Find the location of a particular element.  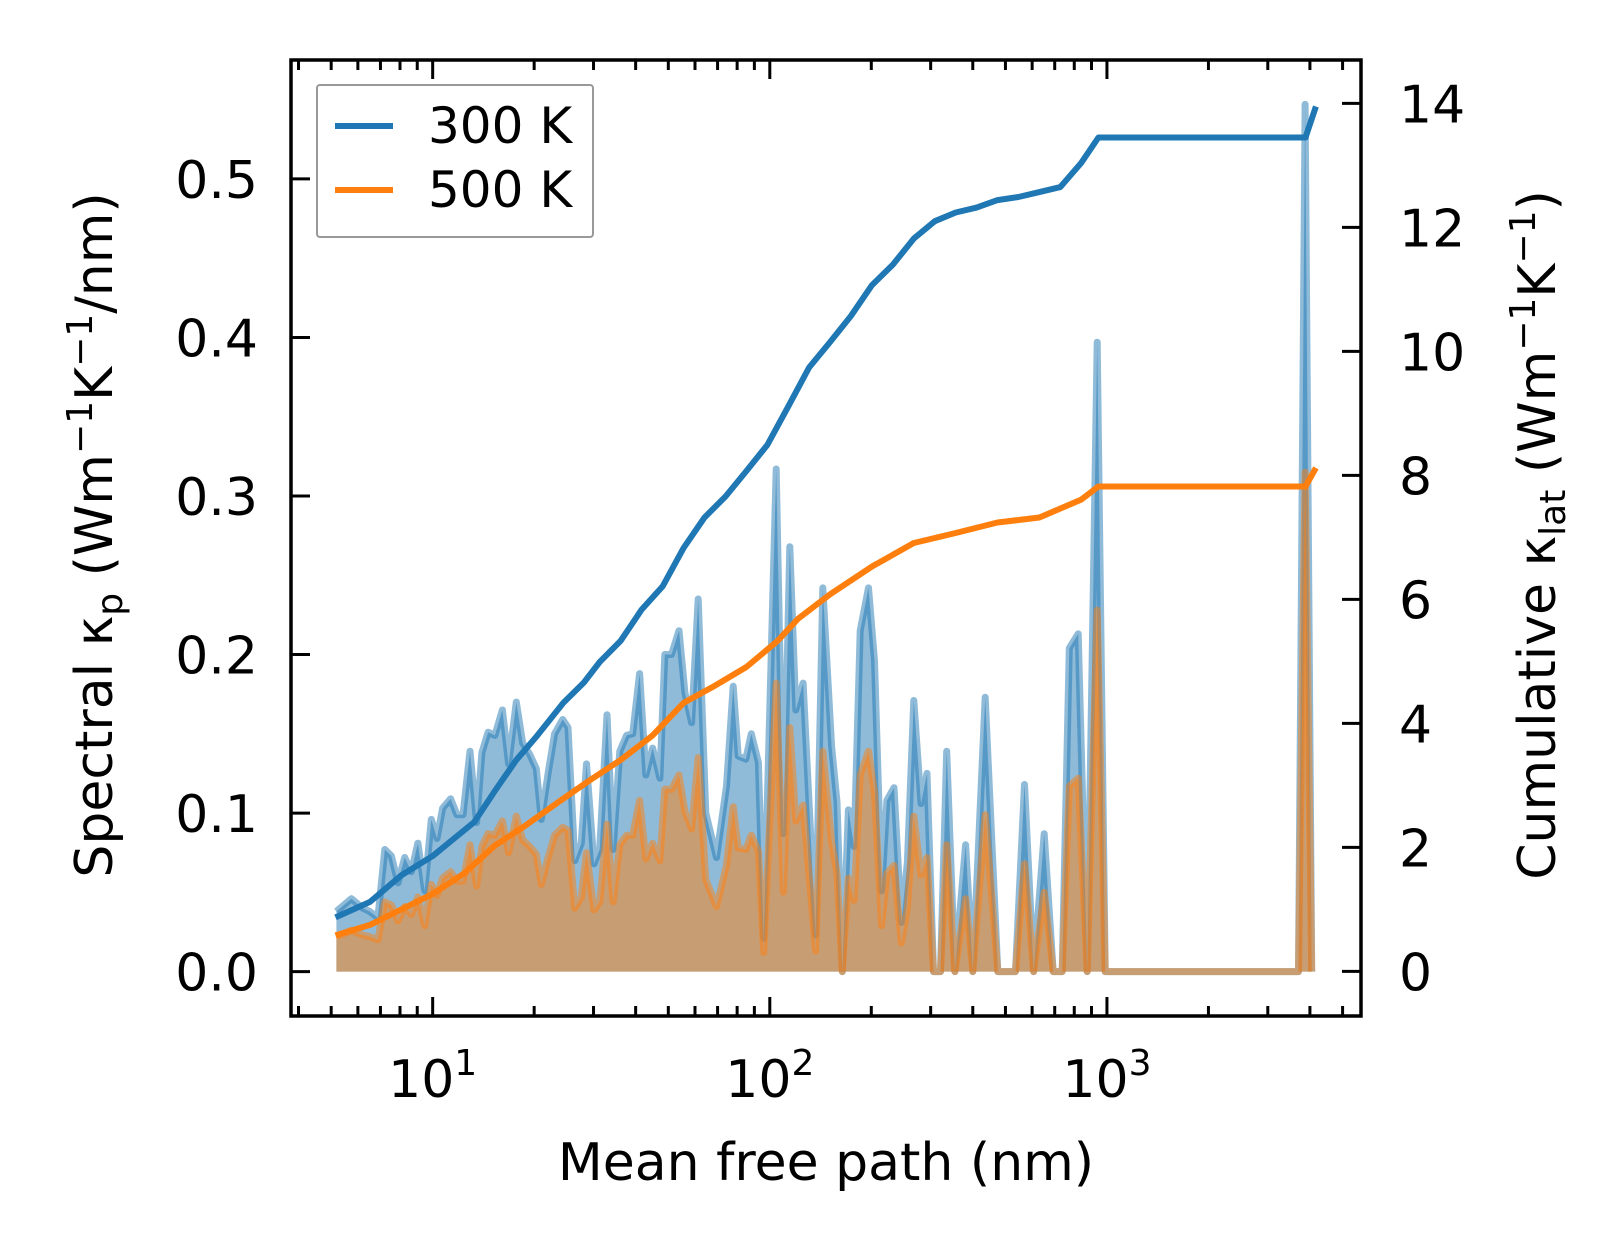

y-right-tick-label: 4 is located at coordinates (1415, 725).